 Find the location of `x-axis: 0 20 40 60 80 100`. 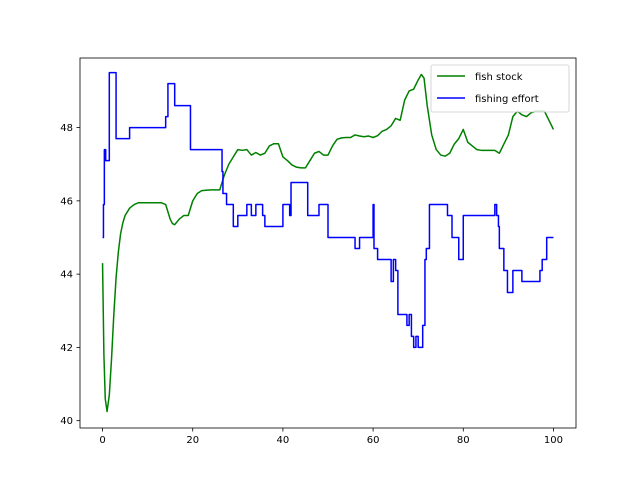

x-axis: 0 20 40 60 80 100 is located at coordinates (331, 437).